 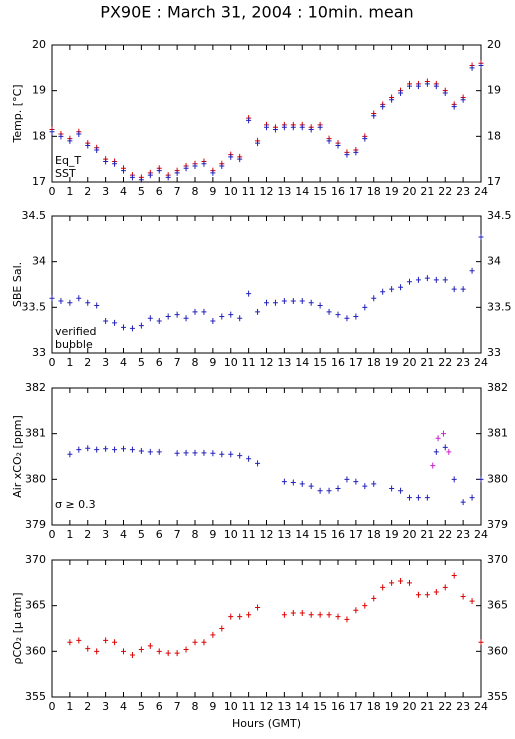 I want to click on x-tick-label: 21, so click(x=427, y=534).